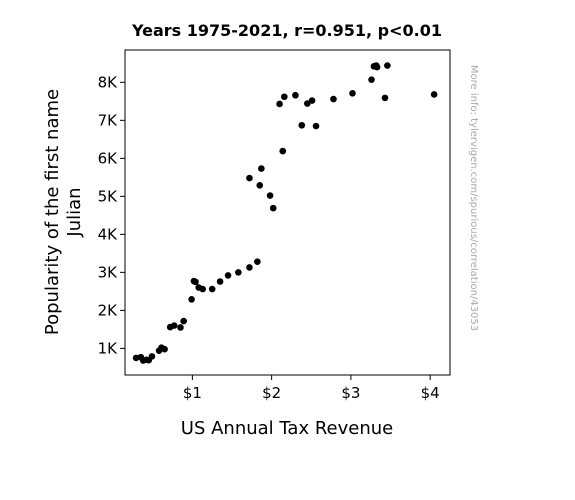 This screenshot has width=575, height=500. I want to click on y-tick-label: 4K, so click(108, 234).